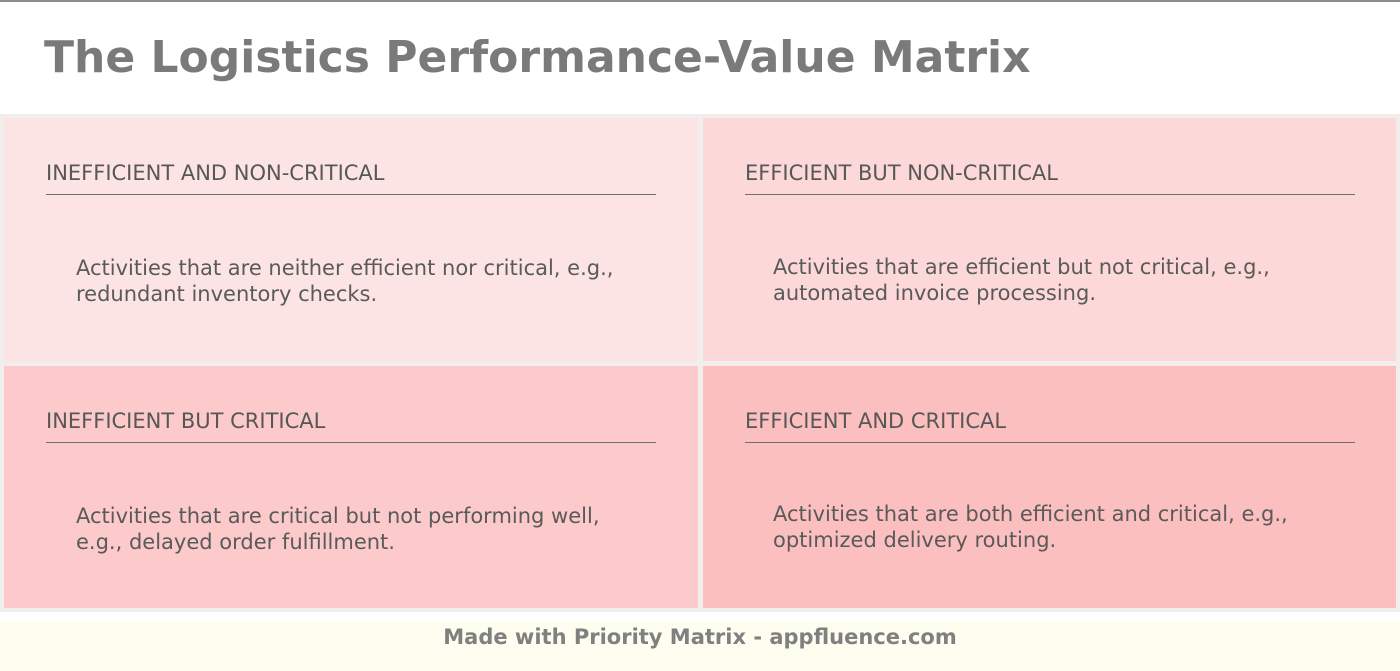  What do you see at coordinates (1050, 177) in the screenshot?
I see `quadrant-heading: EFFICIENT BUT NON-CRITICAL` at bounding box center [1050, 177].